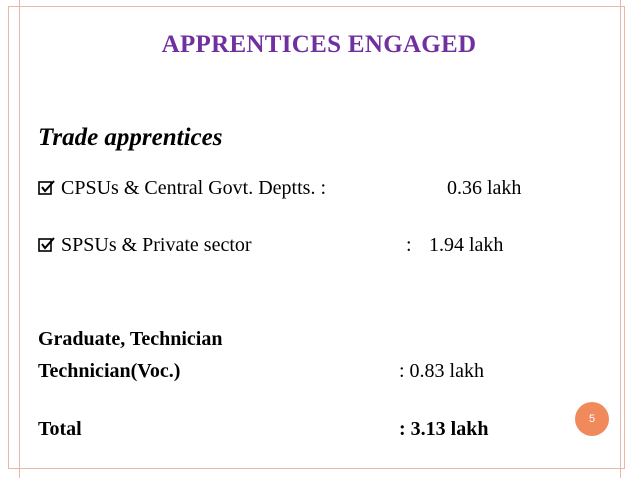  Describe the element at coordinates (319, 44) in the screenshot. I see `slide-title: APPRENTICES ENGAGED` at that location.